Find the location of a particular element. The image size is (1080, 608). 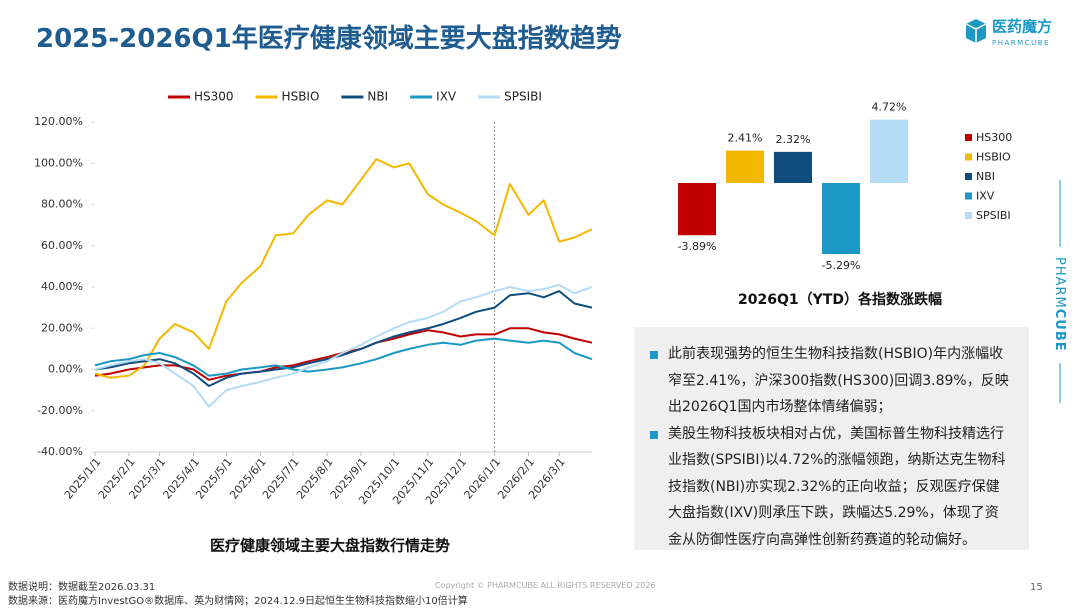

y-tick-label: -40.00% is located at coordinates (60, 451).